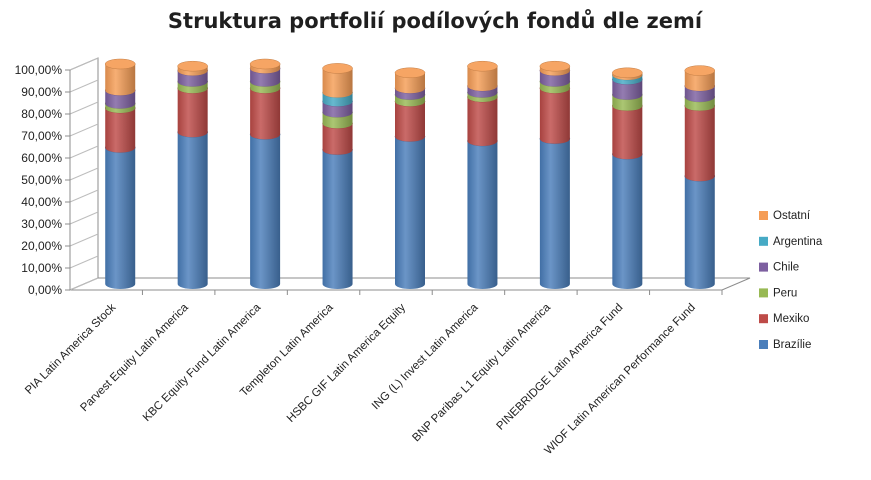 Image resolution: width=871 pixels, height=480 pixels. I want to click on x-tick-label: WIOF Latin American Performance Fund, so click(620, 379).